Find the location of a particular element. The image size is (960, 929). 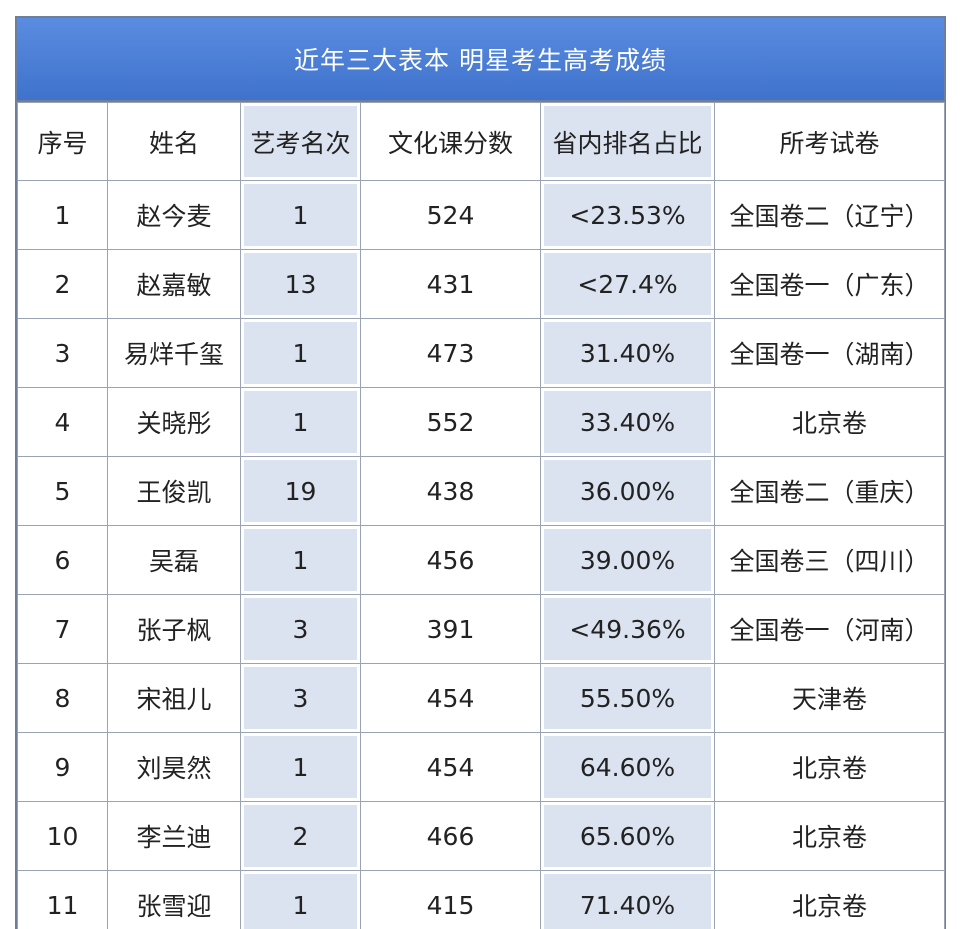

header-cell: 序号 is located at coordinates (62, 141).